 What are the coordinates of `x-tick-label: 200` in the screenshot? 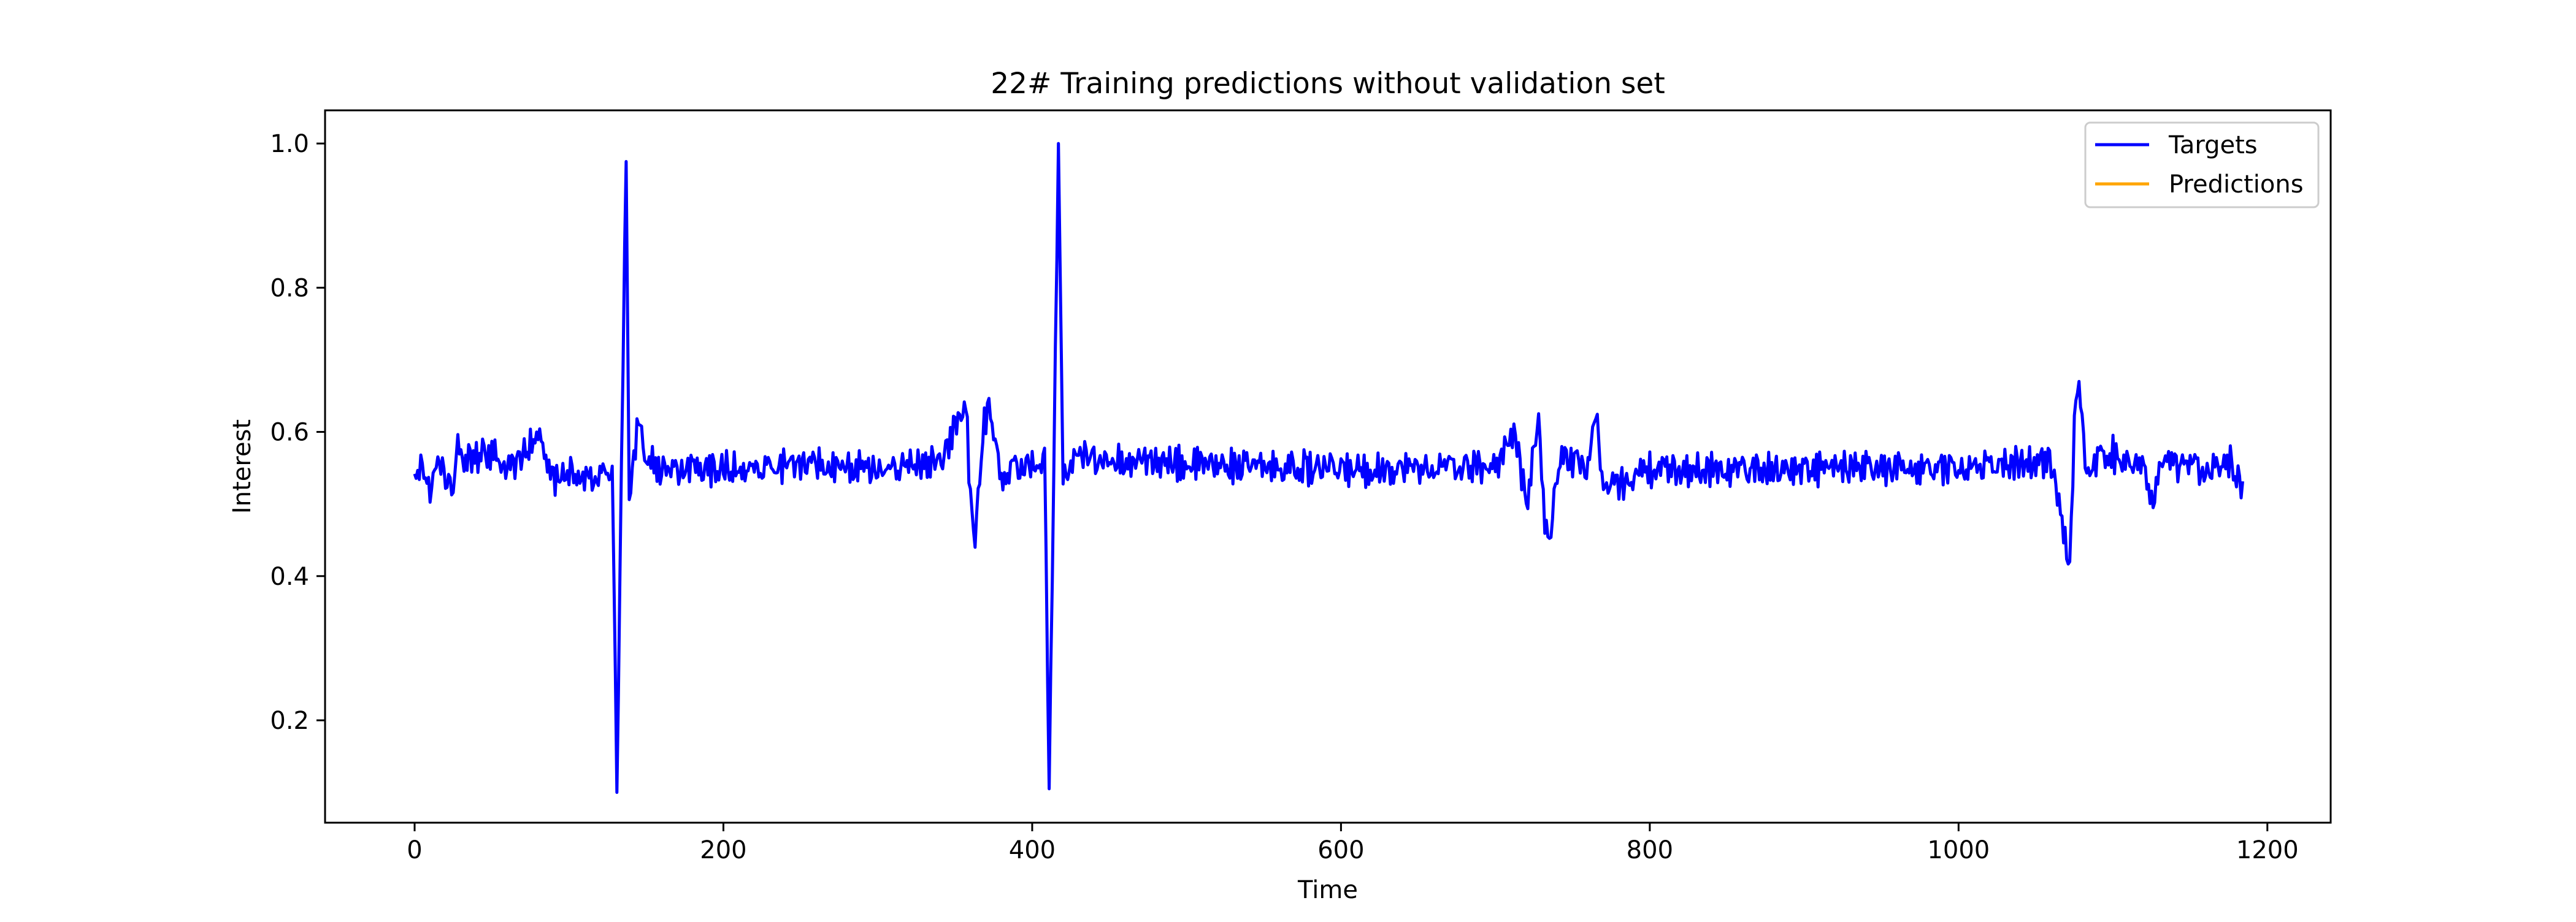 It's located at (723, 850).